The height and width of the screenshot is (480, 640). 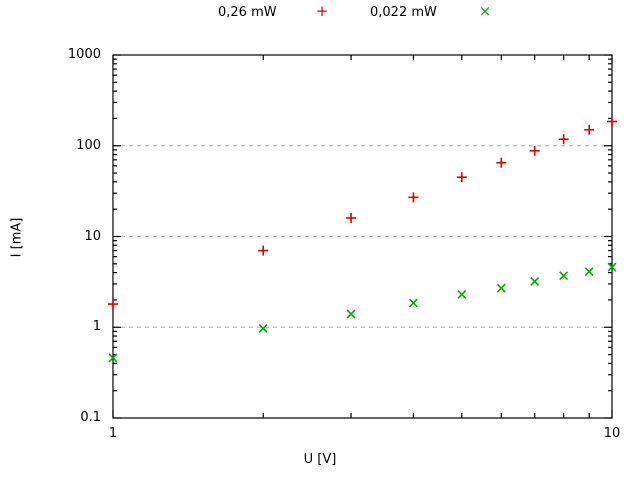 I want to click on legend-entry-series-1: 0,26 mW, so click(x=247, y=13).